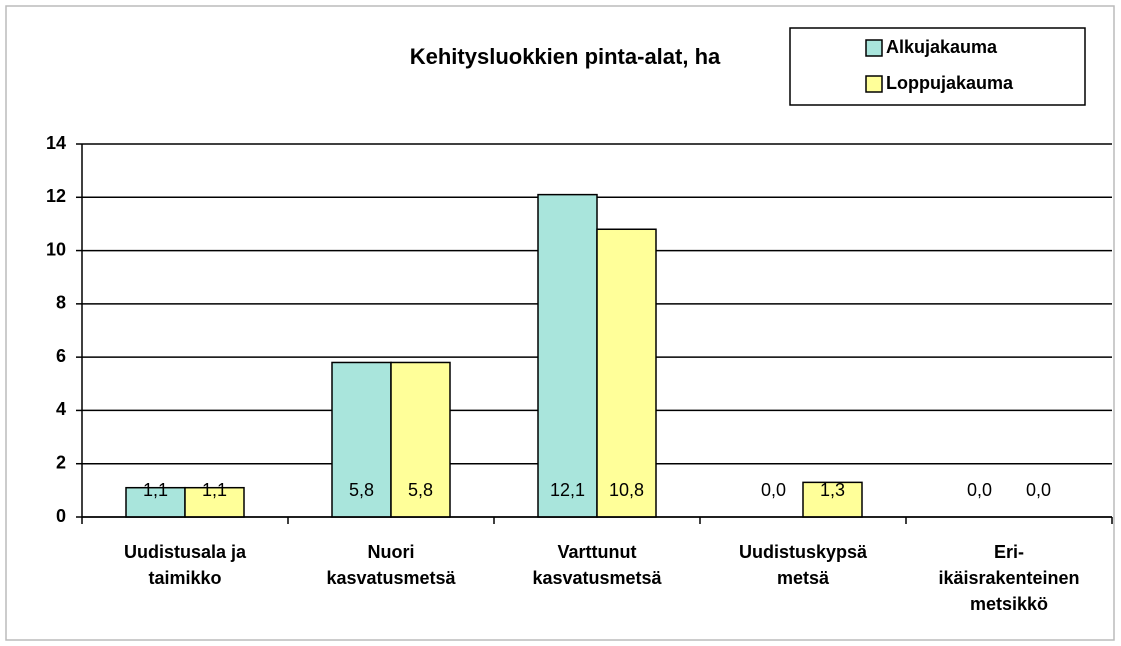 Image resolution: width=1121 pixels, height=646 pixels. Describe the element at coordinates (567, 490) in the screenshot. I see `value-label: 12,1` at that location.